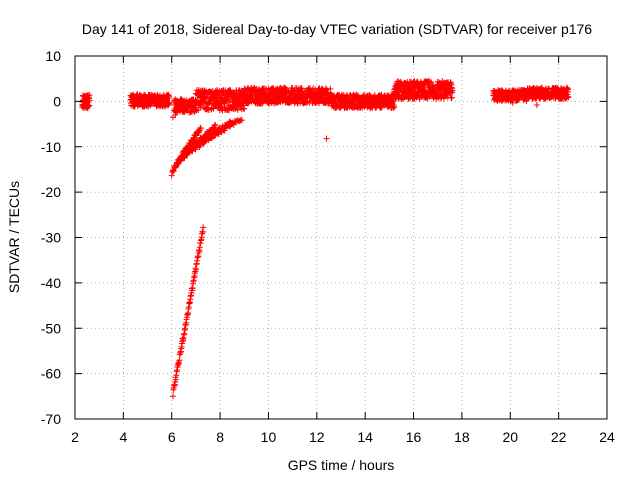 This screenshot has width=640, height=480. What do you see at coordinates (53, 56) in the screenshot?
I see `y-tick-label: 10` at bounding box center [53, 56].